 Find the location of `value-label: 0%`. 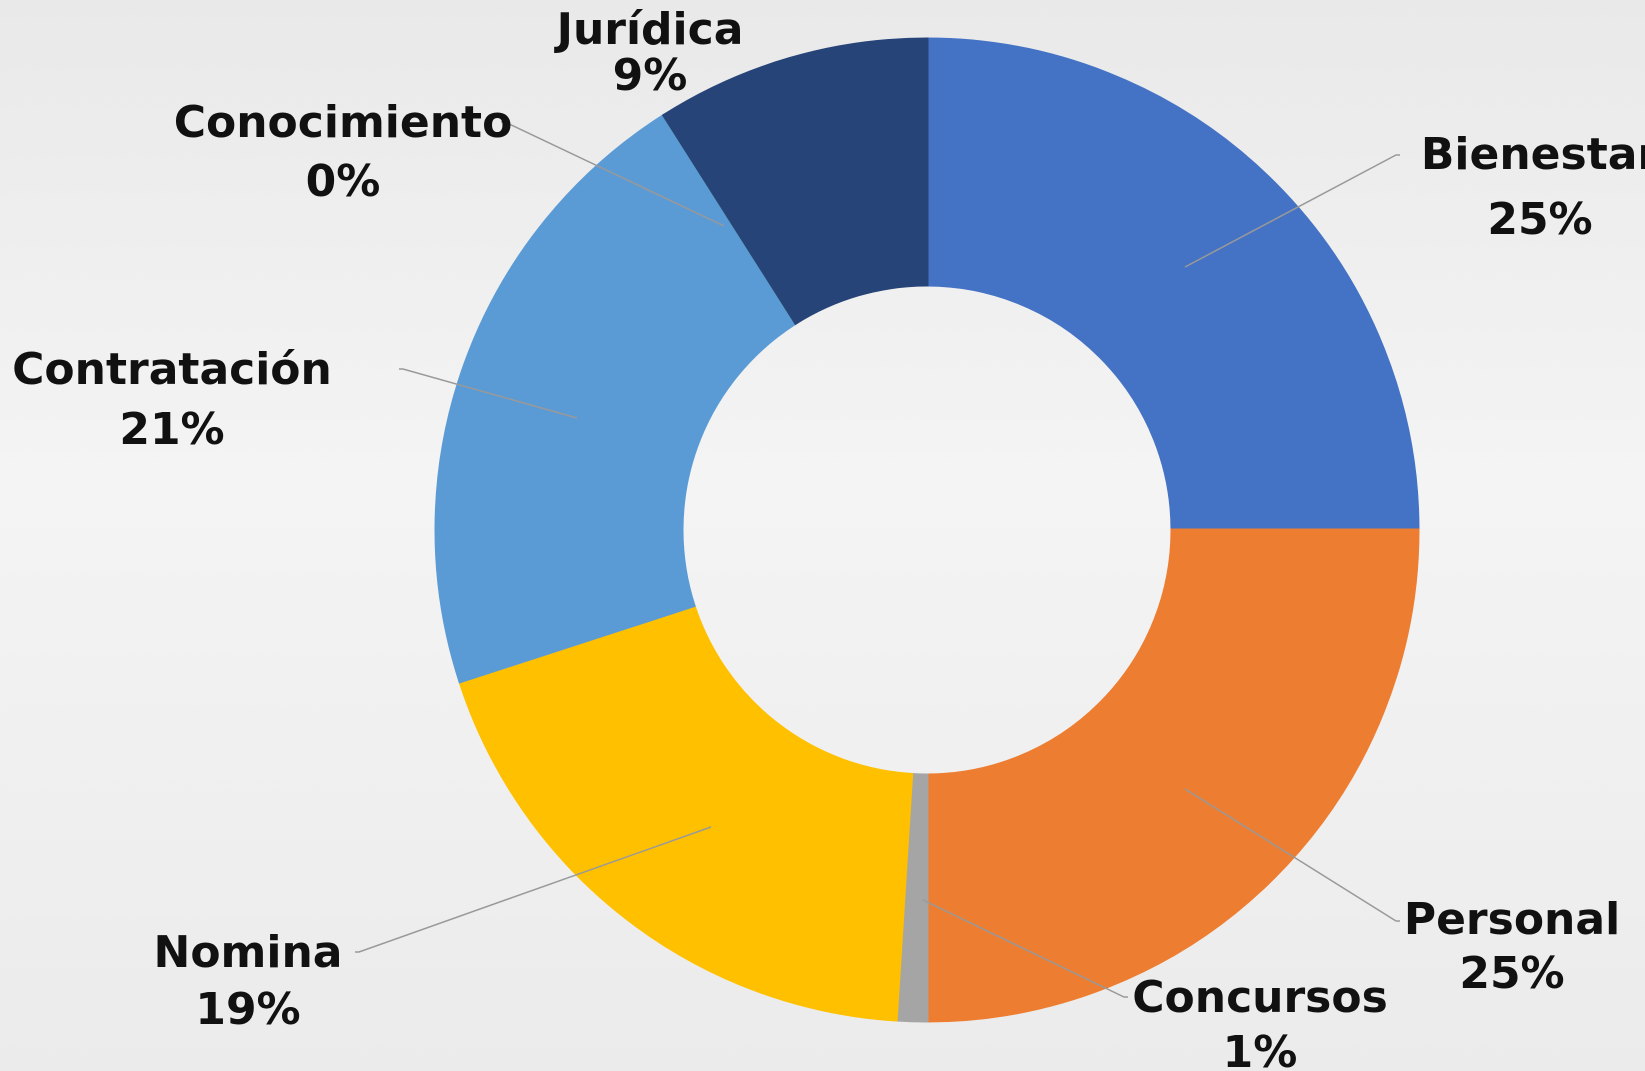

value-label: 0% is located at coordinates (343, 181).